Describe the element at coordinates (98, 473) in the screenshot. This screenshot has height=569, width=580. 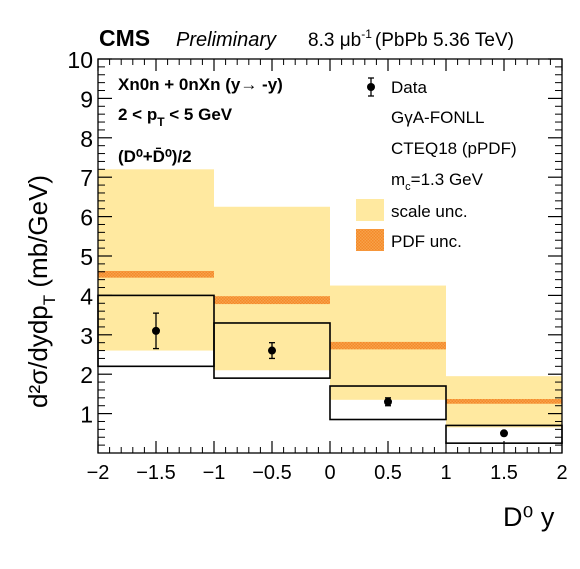
I see `x-tick-label: −2` at that location.